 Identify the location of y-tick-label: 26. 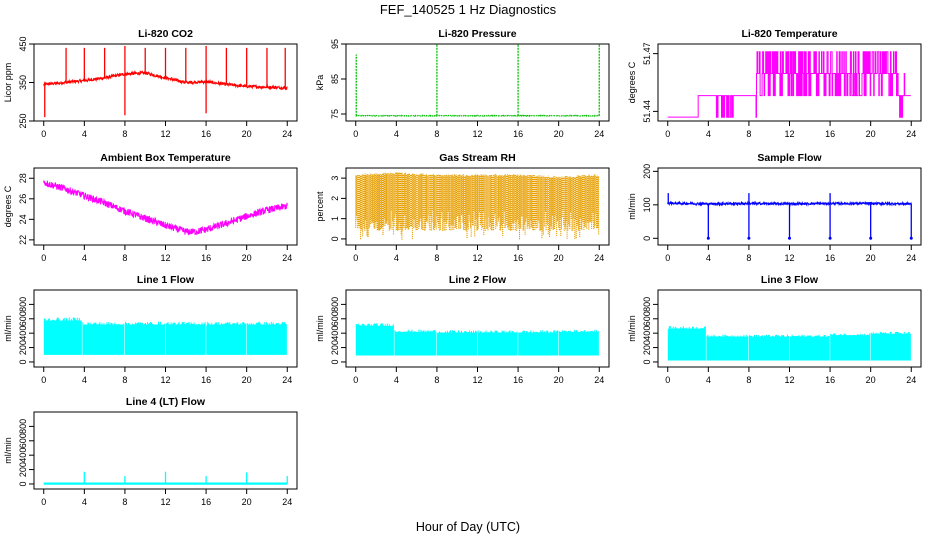
(23, 199).